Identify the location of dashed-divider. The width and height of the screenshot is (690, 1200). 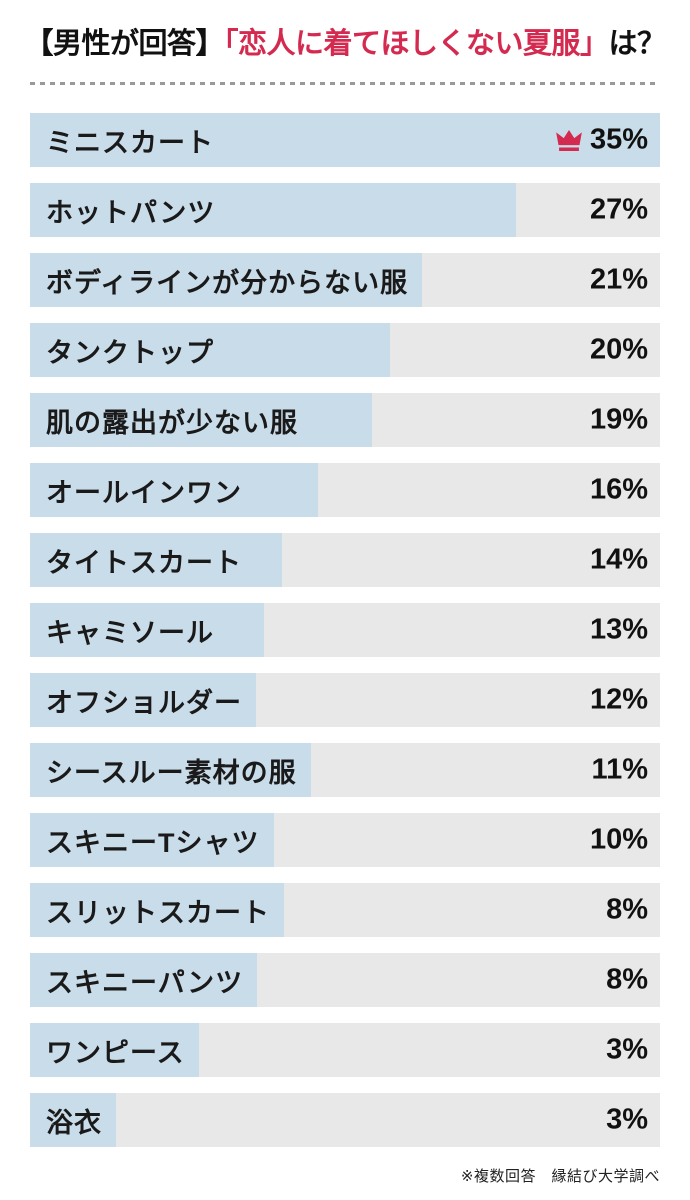
(345, 83).